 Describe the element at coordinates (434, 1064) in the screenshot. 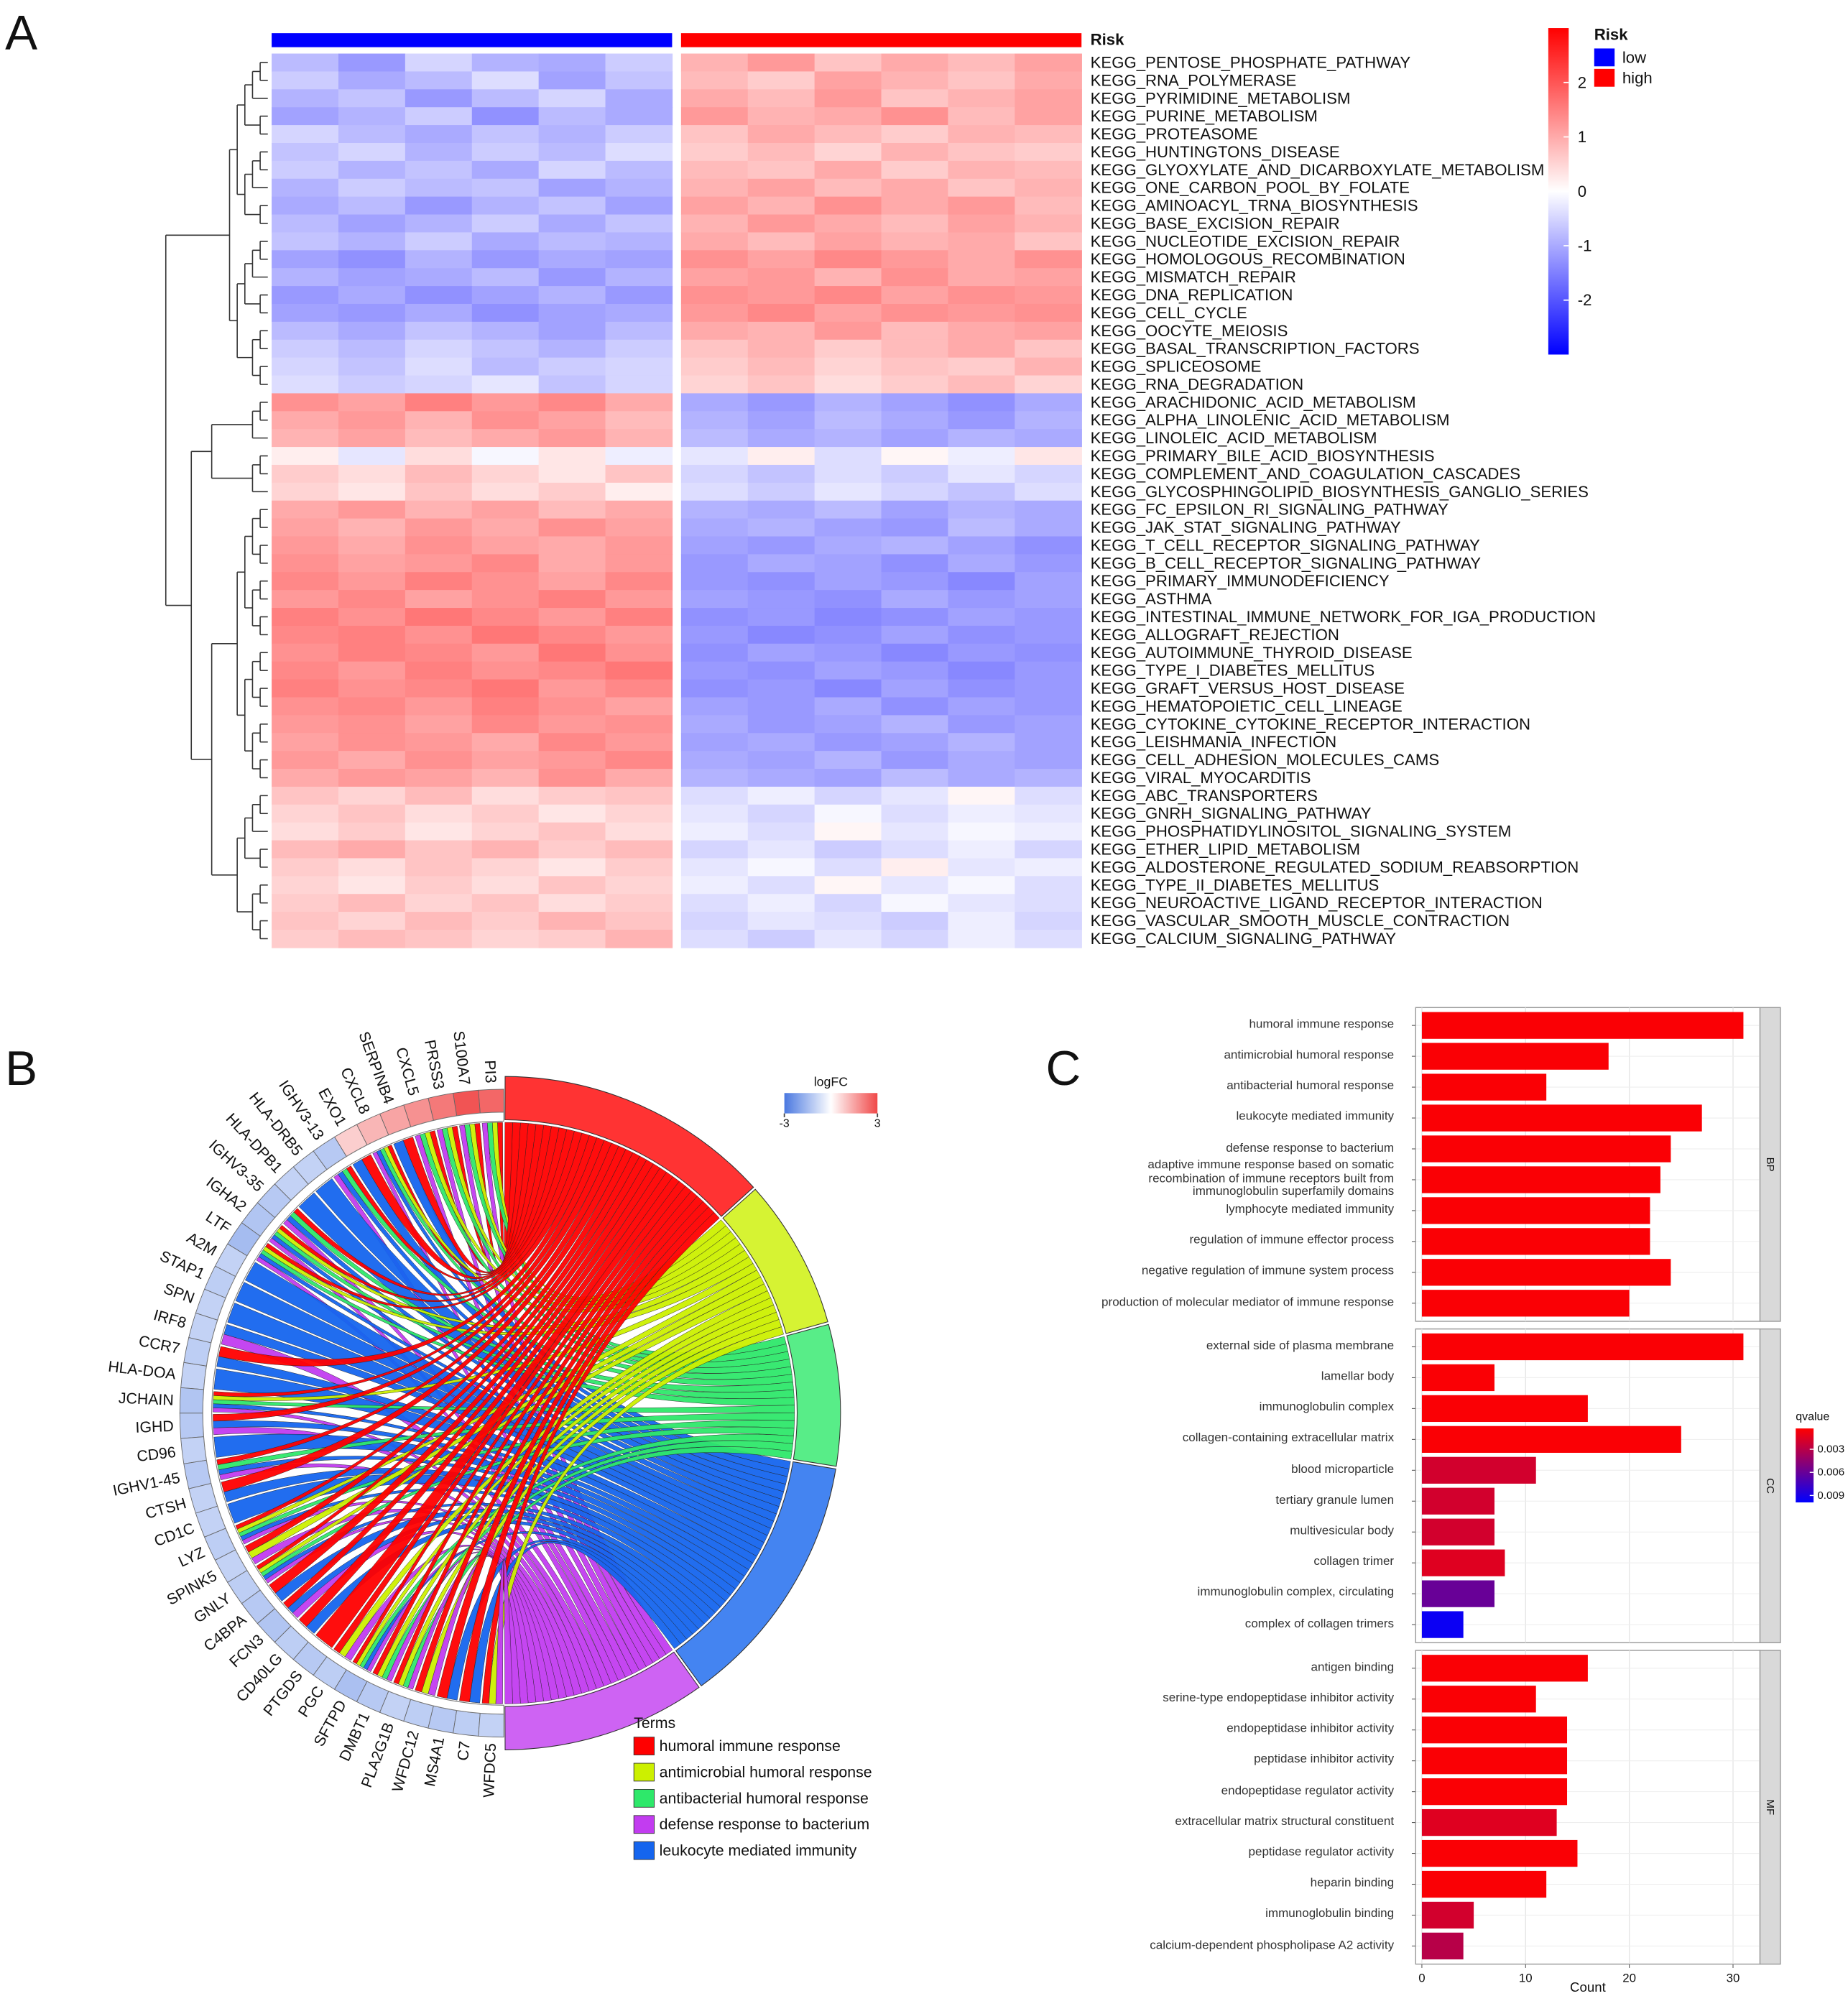

I see `gene-label: PRSS3` at that location.